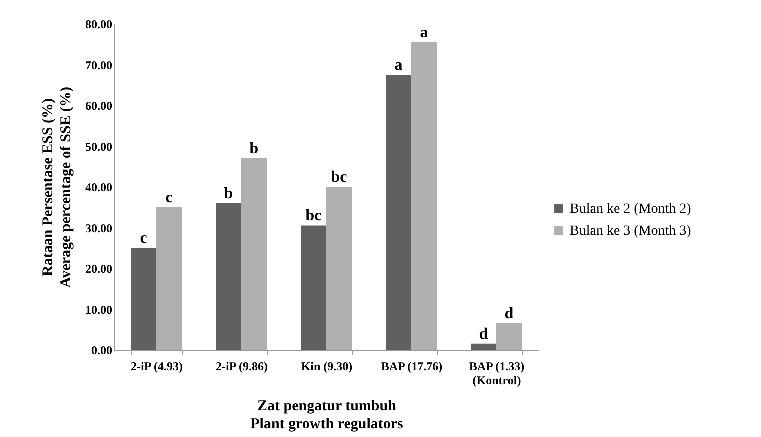 Image resolution: width=761 pixels, height=437 pixels. I want to click on x-tick-label: 2-iP (4.93), so click(157, 367).